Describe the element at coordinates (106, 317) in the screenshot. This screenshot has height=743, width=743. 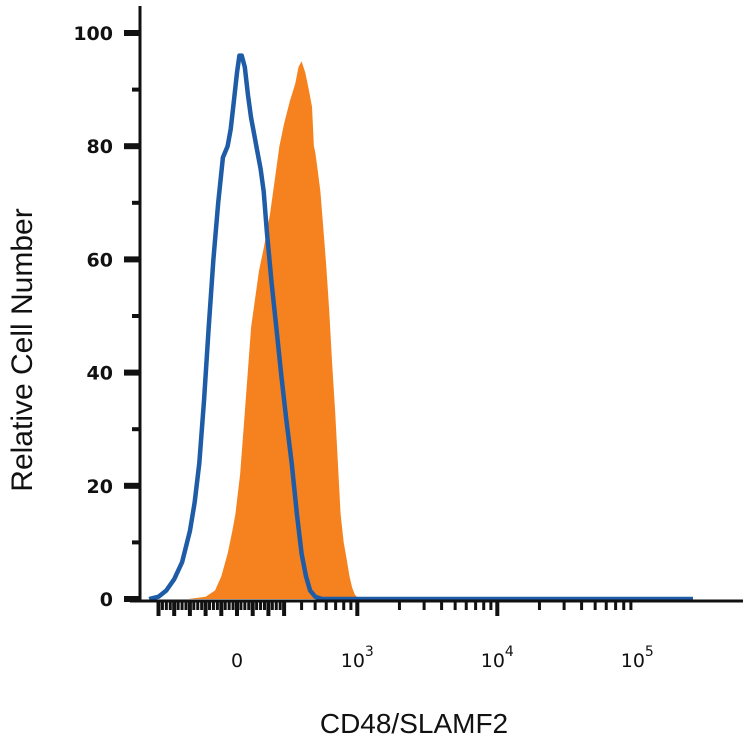
I see `y-axis-ticks: 0 20 40 60 80 100` at that location.